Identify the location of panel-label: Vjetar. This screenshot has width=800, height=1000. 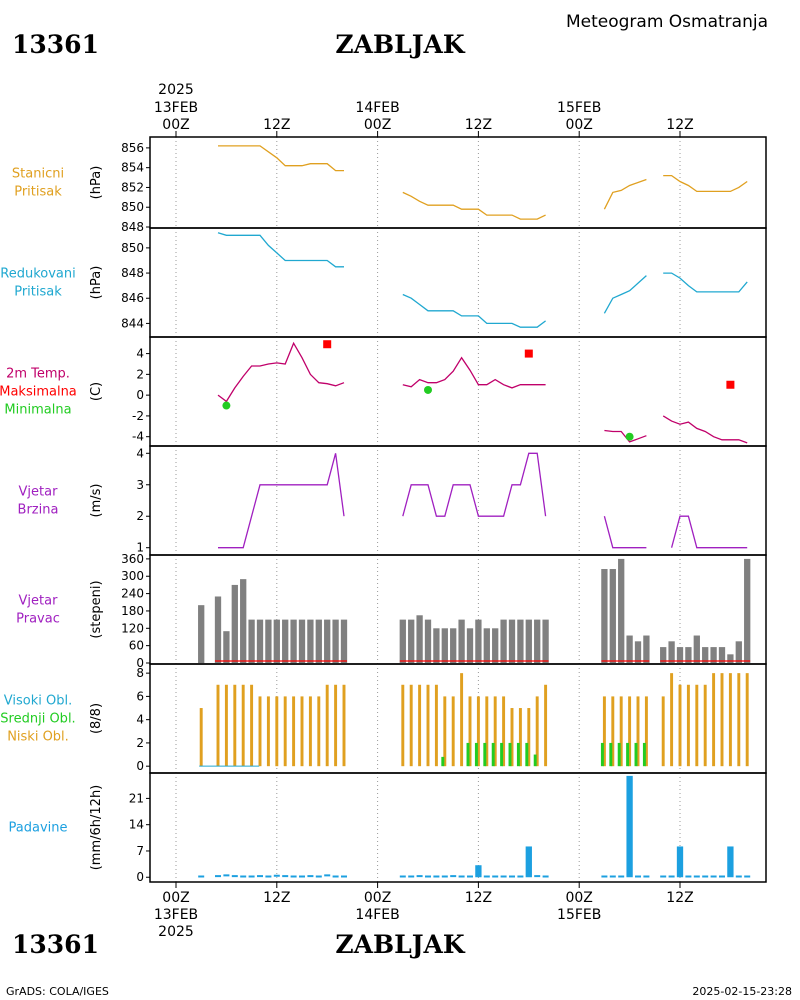
(39, 601).